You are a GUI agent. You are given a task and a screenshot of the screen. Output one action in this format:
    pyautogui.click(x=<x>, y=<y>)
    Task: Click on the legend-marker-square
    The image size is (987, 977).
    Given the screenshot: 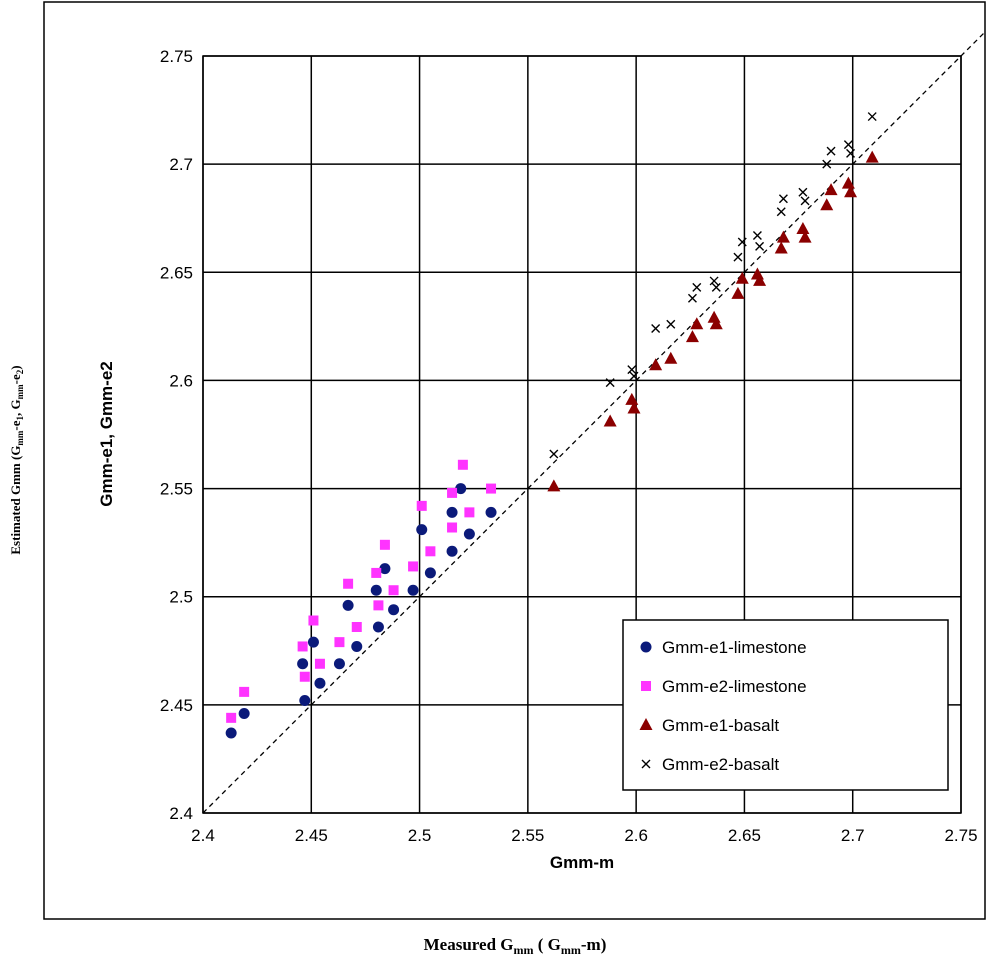 What is the action you would take?
    pyautogui.click(x=646, y=686)
    